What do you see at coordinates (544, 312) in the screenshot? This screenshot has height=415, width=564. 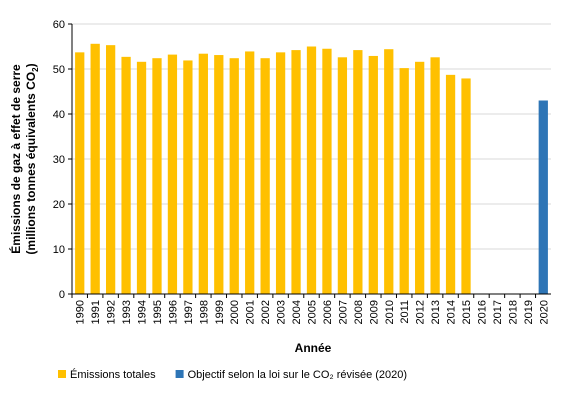 I see `x-tick-label: 2020` at bounding box center [544, 312].